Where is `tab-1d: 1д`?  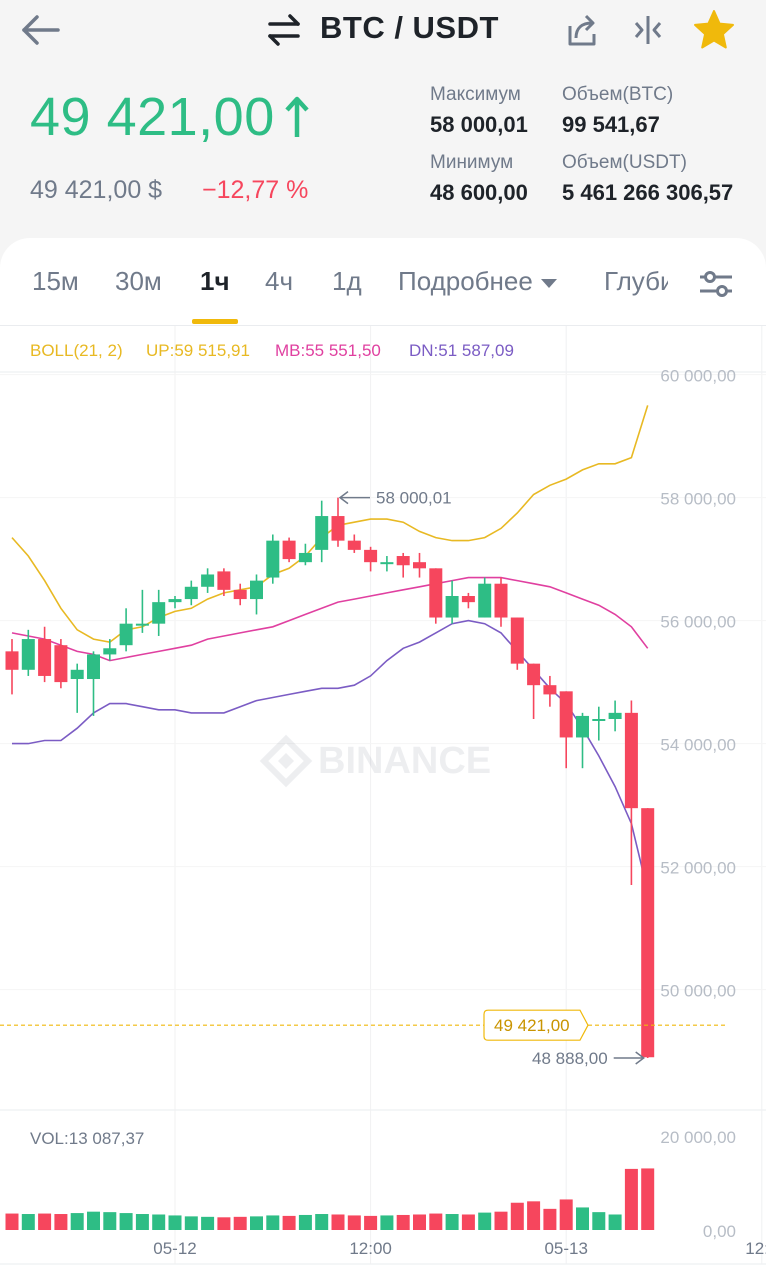
tab-1d: 1д is located at coordinates (347, 281).